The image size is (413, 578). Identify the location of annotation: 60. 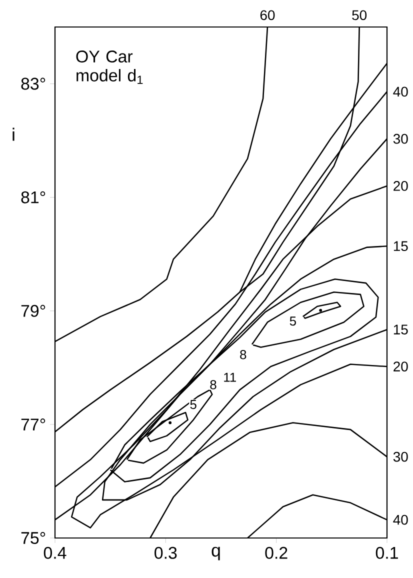
(267, 15).